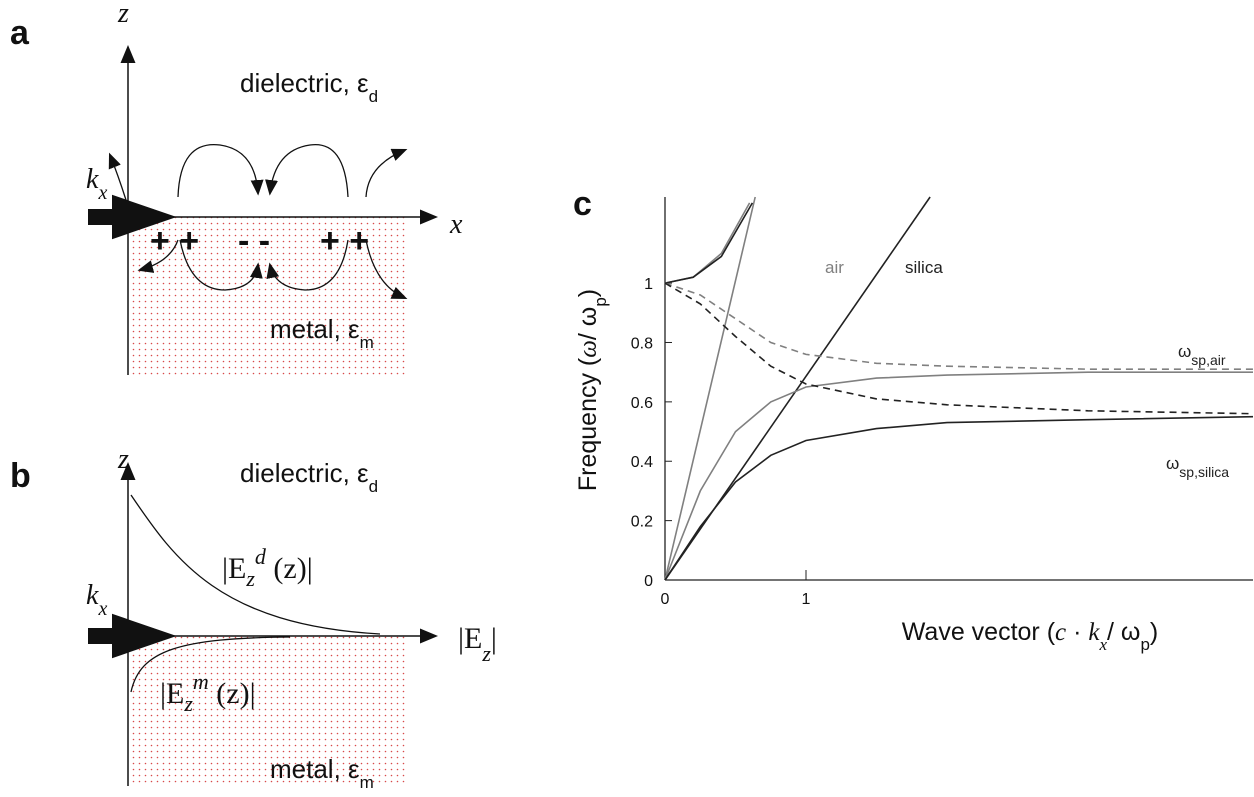 The width and height of the screenshot is (1254, 797). I want to click on annotation: ωsp,air, so click(1202, 355).